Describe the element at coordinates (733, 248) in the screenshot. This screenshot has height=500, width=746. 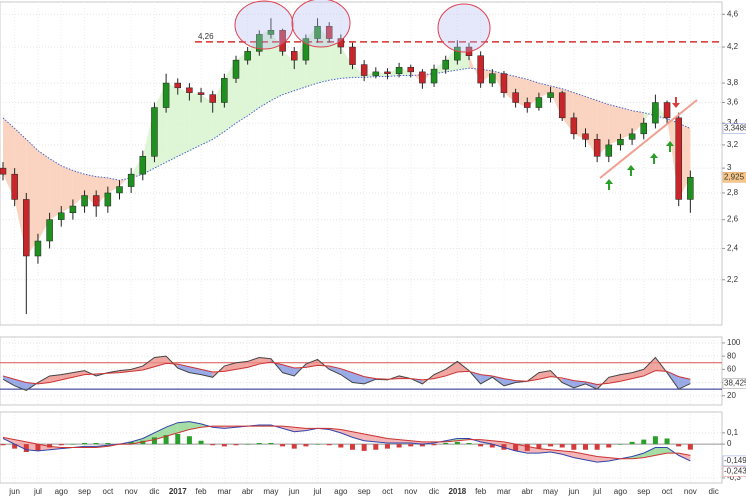
I see `y-tick-label: 2,4` at that location.